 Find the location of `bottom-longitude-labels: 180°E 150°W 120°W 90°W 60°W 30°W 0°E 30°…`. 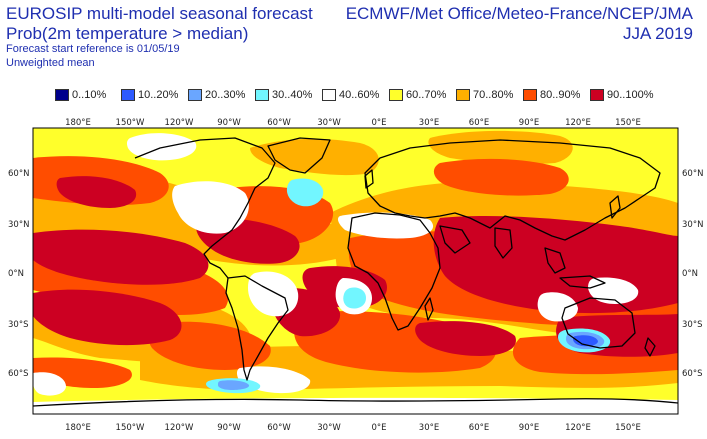

bottom-longitude-labels: 180°E 150°W 120°W 90°W 60°W 30°W 0°E 30°… is located at coordinates (353, 428).